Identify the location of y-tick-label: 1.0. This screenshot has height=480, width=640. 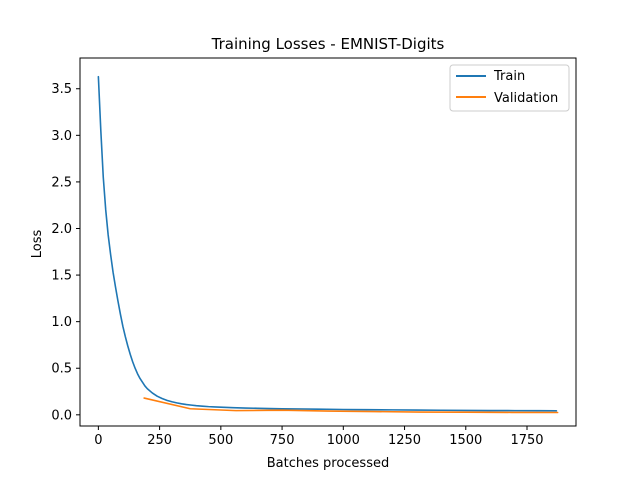
(61, 322).